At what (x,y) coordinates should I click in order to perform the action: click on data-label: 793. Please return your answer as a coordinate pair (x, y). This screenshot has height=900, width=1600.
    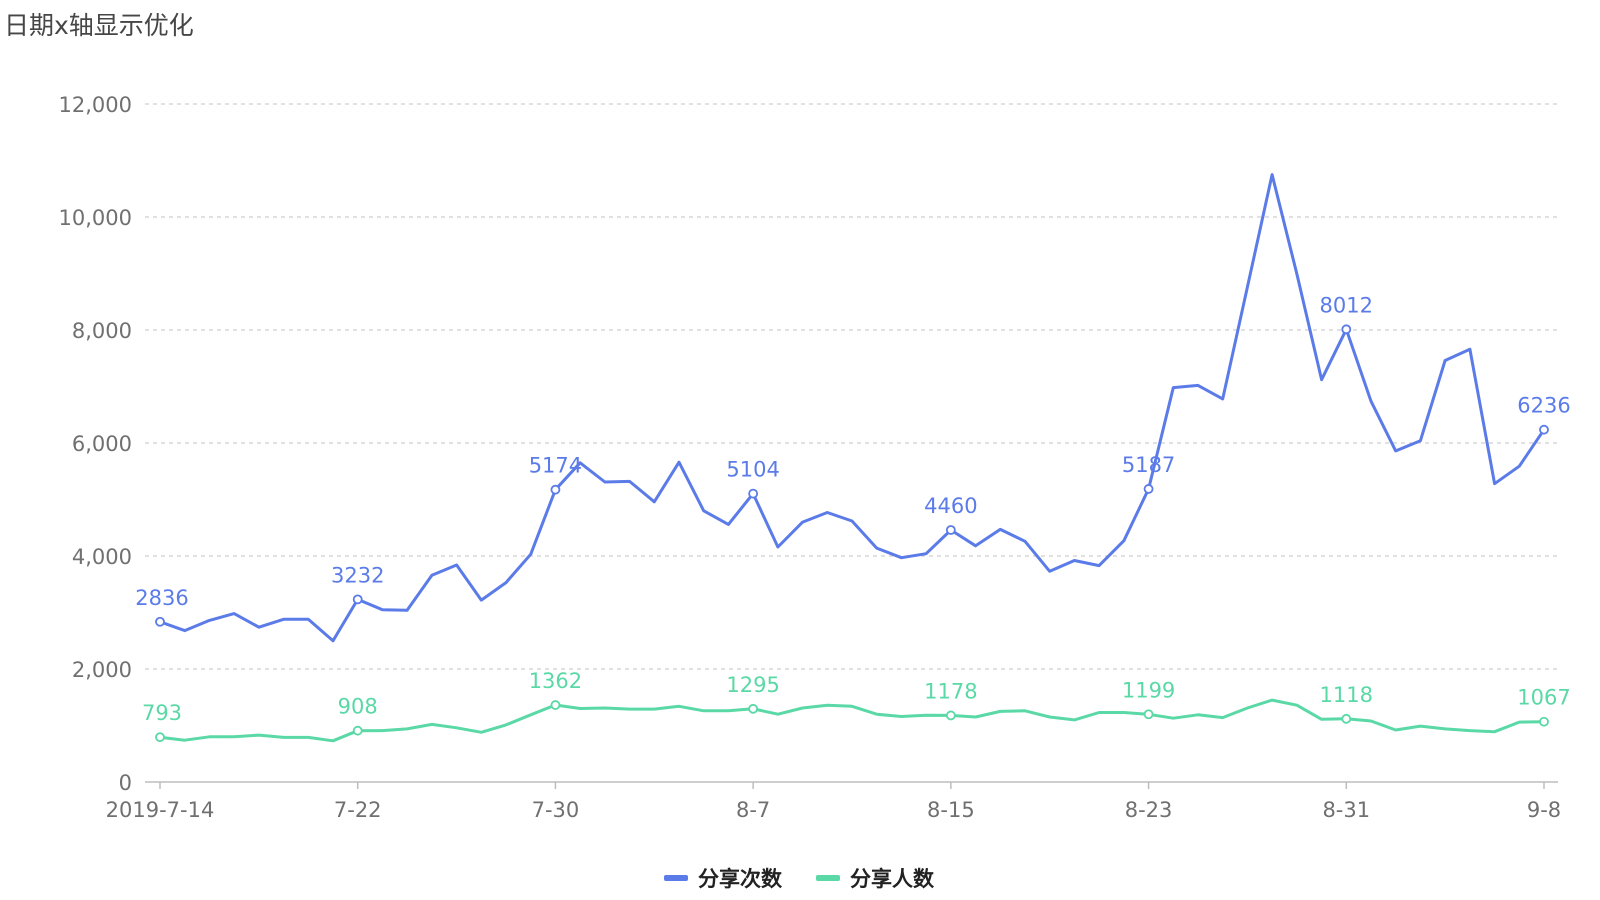
    Looking at the image, I should click on (162, 713).